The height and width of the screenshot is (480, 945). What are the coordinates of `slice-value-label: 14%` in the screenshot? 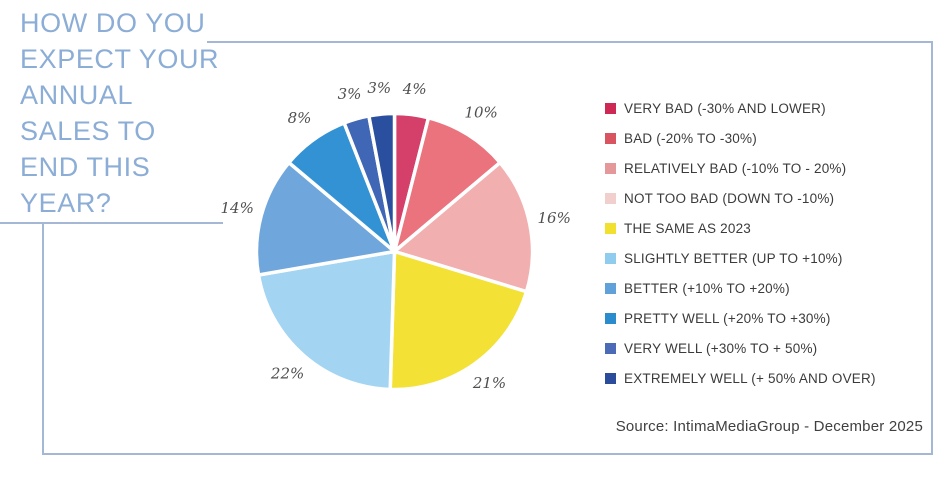 It's located at (237, 208).